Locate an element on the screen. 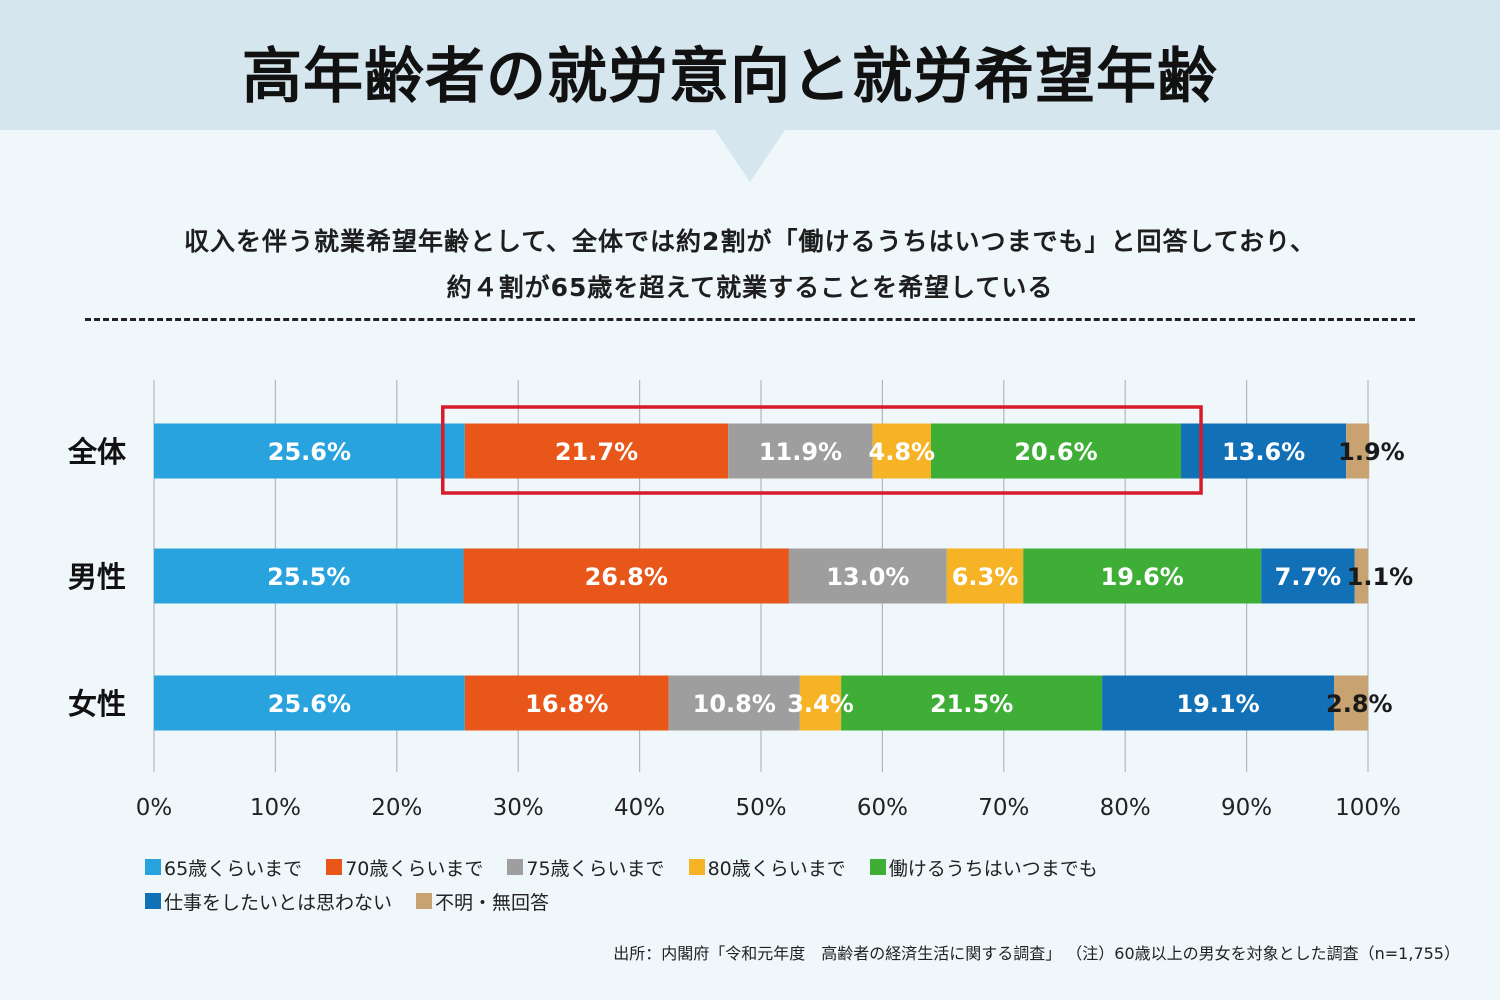 This screenshot has width=1500, height=1000. data-label: 25.5% is located at coordinates (308, 577).